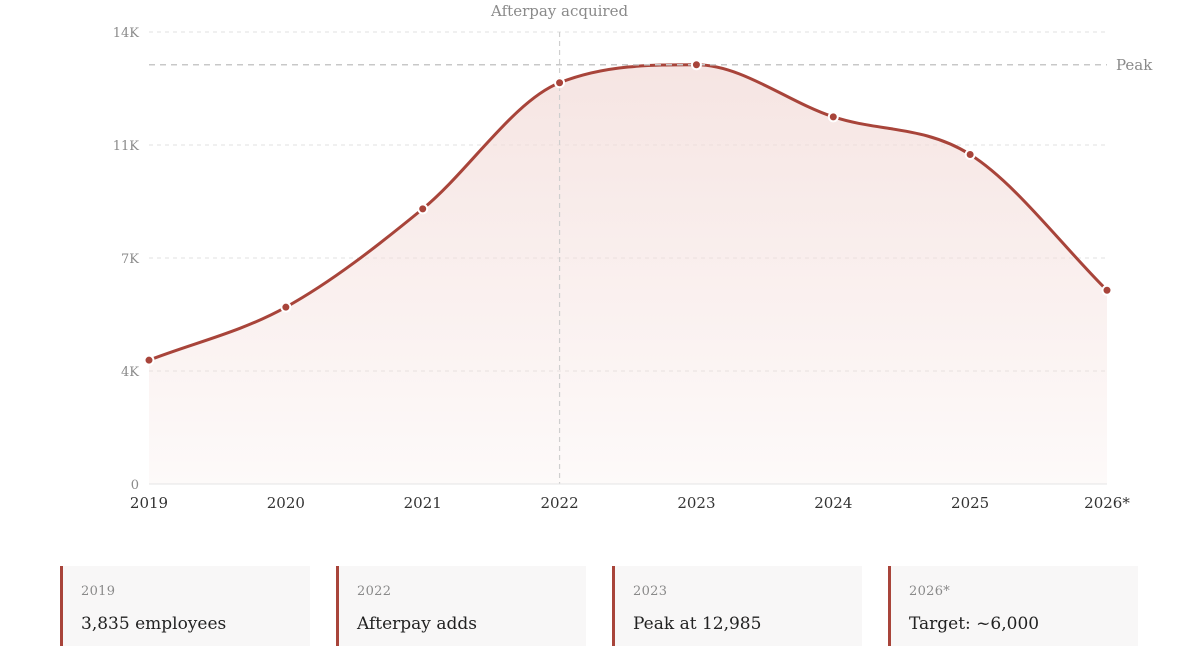  What do you see at coordinates (286, 503) in the screenshot?
I see `x-tick-label: 2020` at bounding box center [286, 503].